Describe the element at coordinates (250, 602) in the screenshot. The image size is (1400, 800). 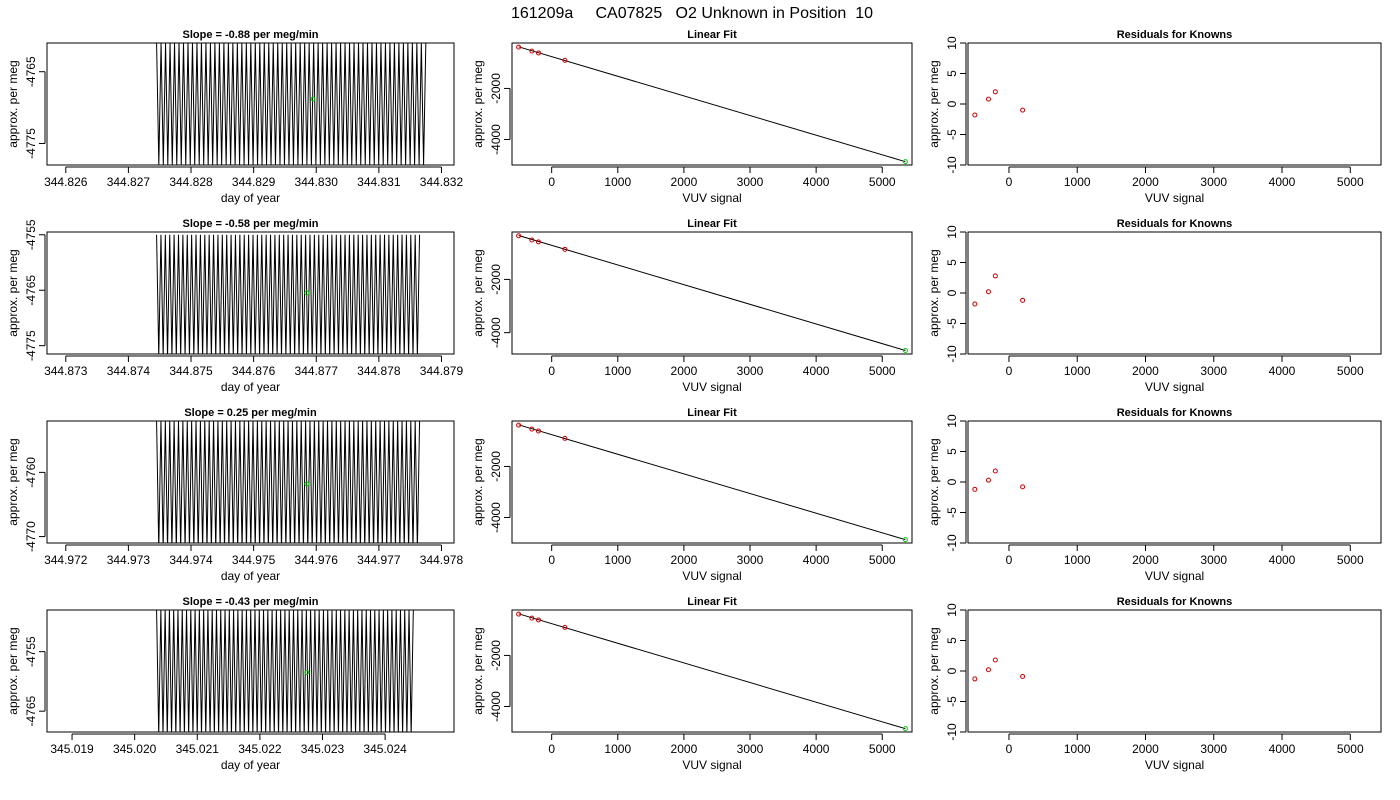
I see `slope-title: Slope = -0.43 per meg/min` at that location.